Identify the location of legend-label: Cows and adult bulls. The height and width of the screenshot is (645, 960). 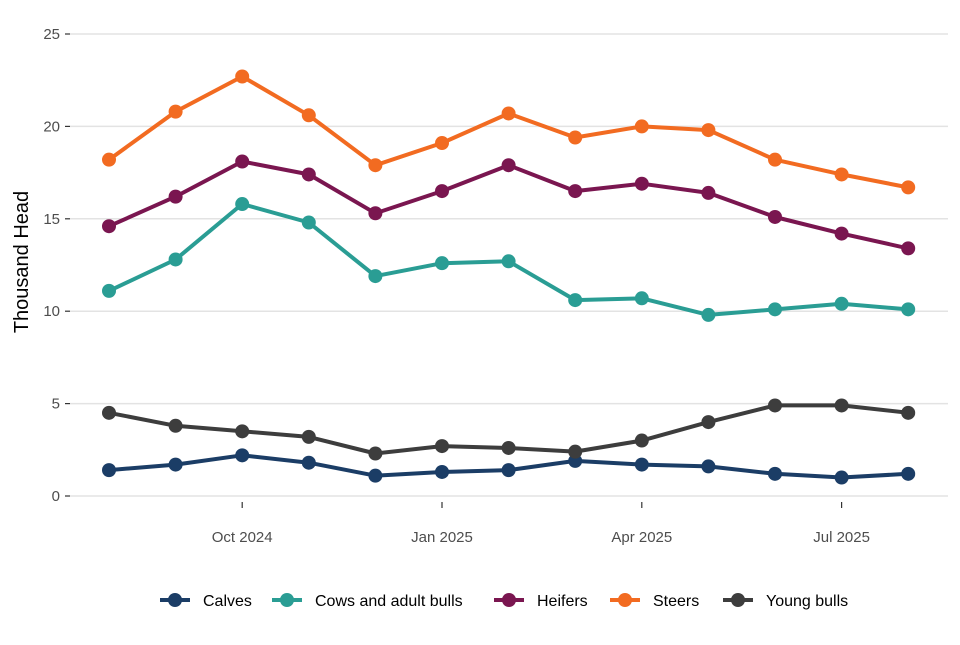
(389, 601).